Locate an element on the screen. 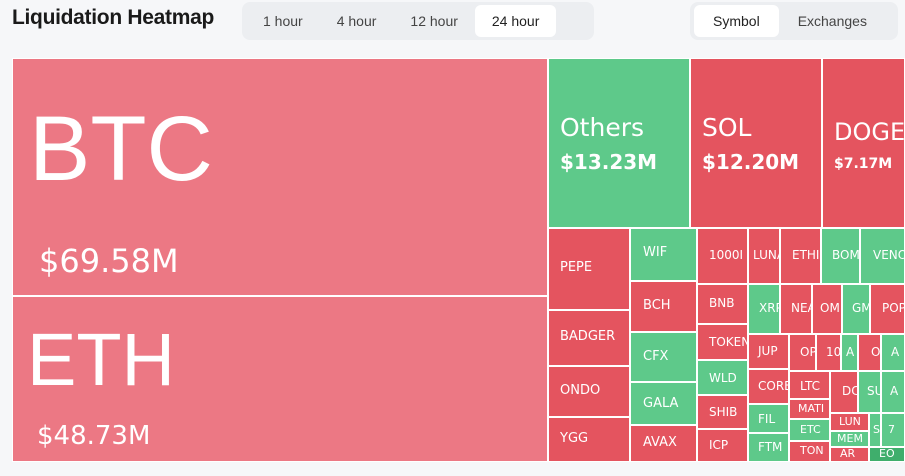 Image resolution: width=905 pixels, height=476 pixels. tile-label: 7 is located at coordinates (891, 429).